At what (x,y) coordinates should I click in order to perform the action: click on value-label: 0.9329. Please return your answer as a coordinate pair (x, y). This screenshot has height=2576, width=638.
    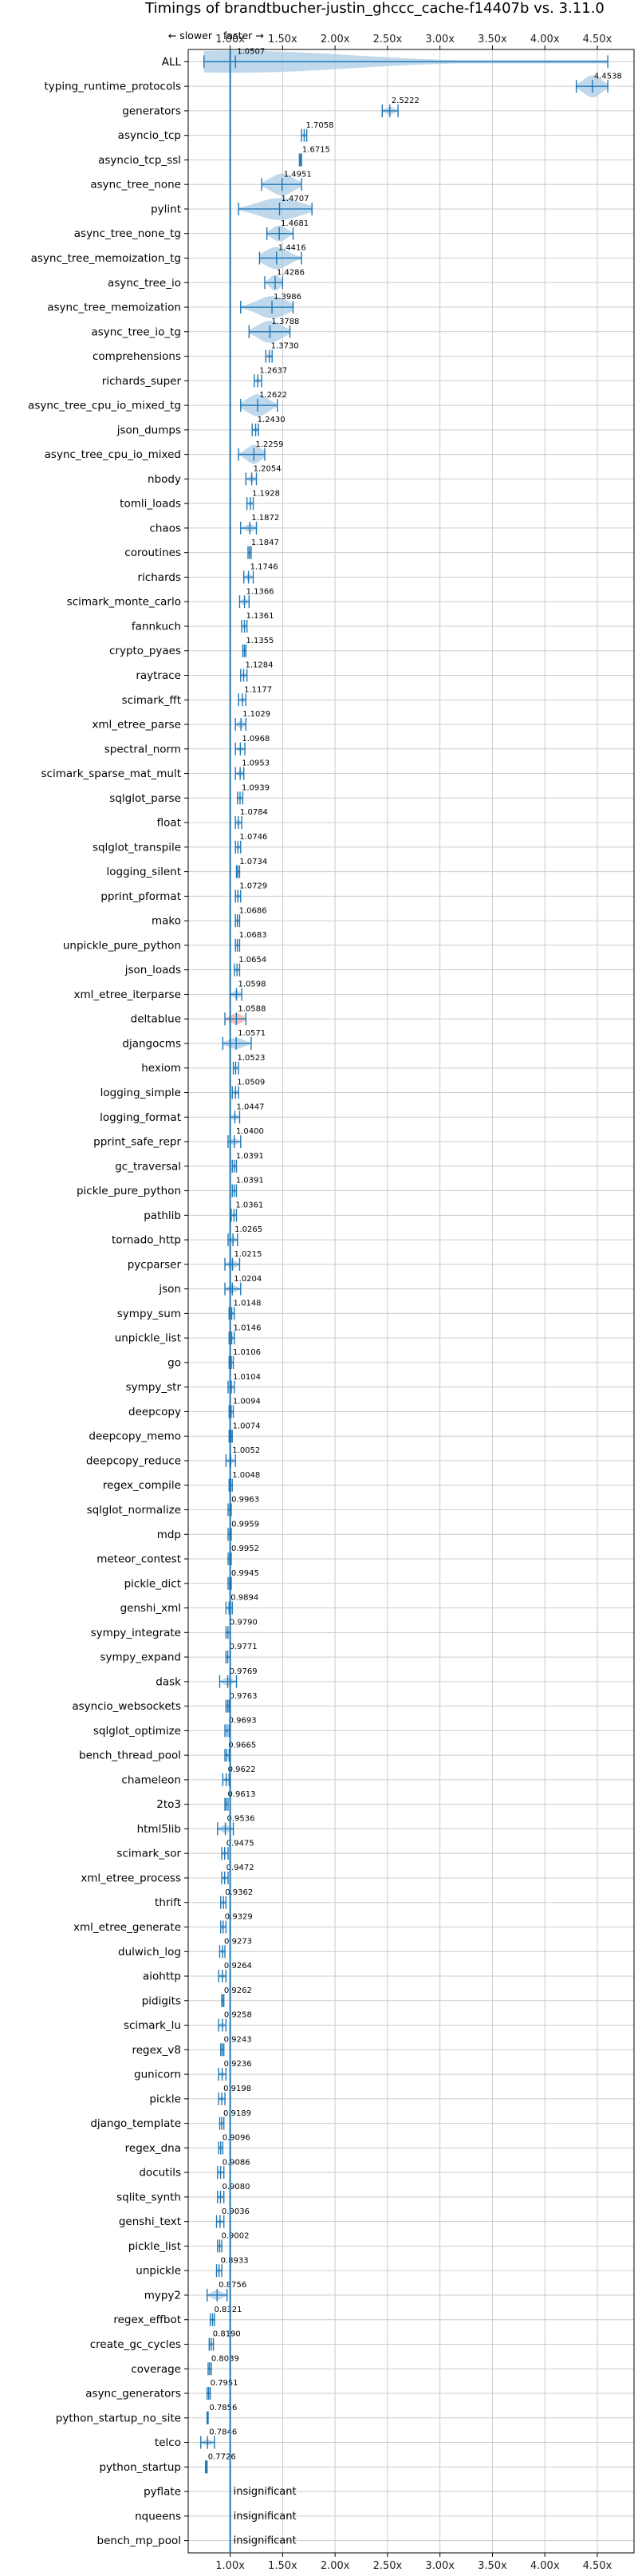
    Looking at the image, I should click on (239, 1917).